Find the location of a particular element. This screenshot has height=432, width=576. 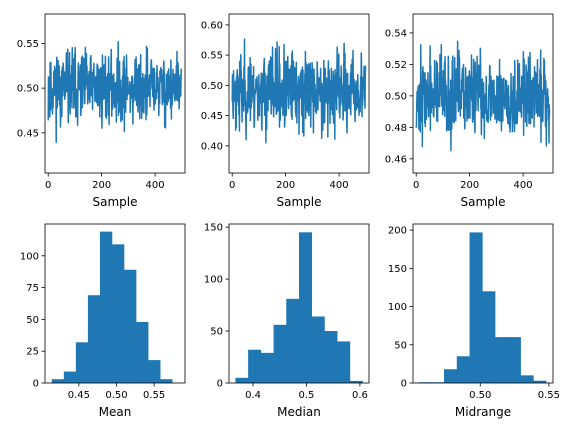

x-axis-label: Median is located at coordinates (299, 412).